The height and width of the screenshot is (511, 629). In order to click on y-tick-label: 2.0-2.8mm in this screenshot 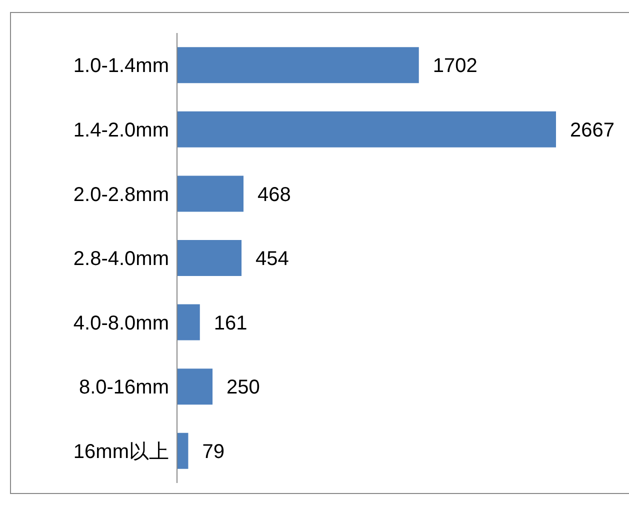, I will do `click(121, 195)`.